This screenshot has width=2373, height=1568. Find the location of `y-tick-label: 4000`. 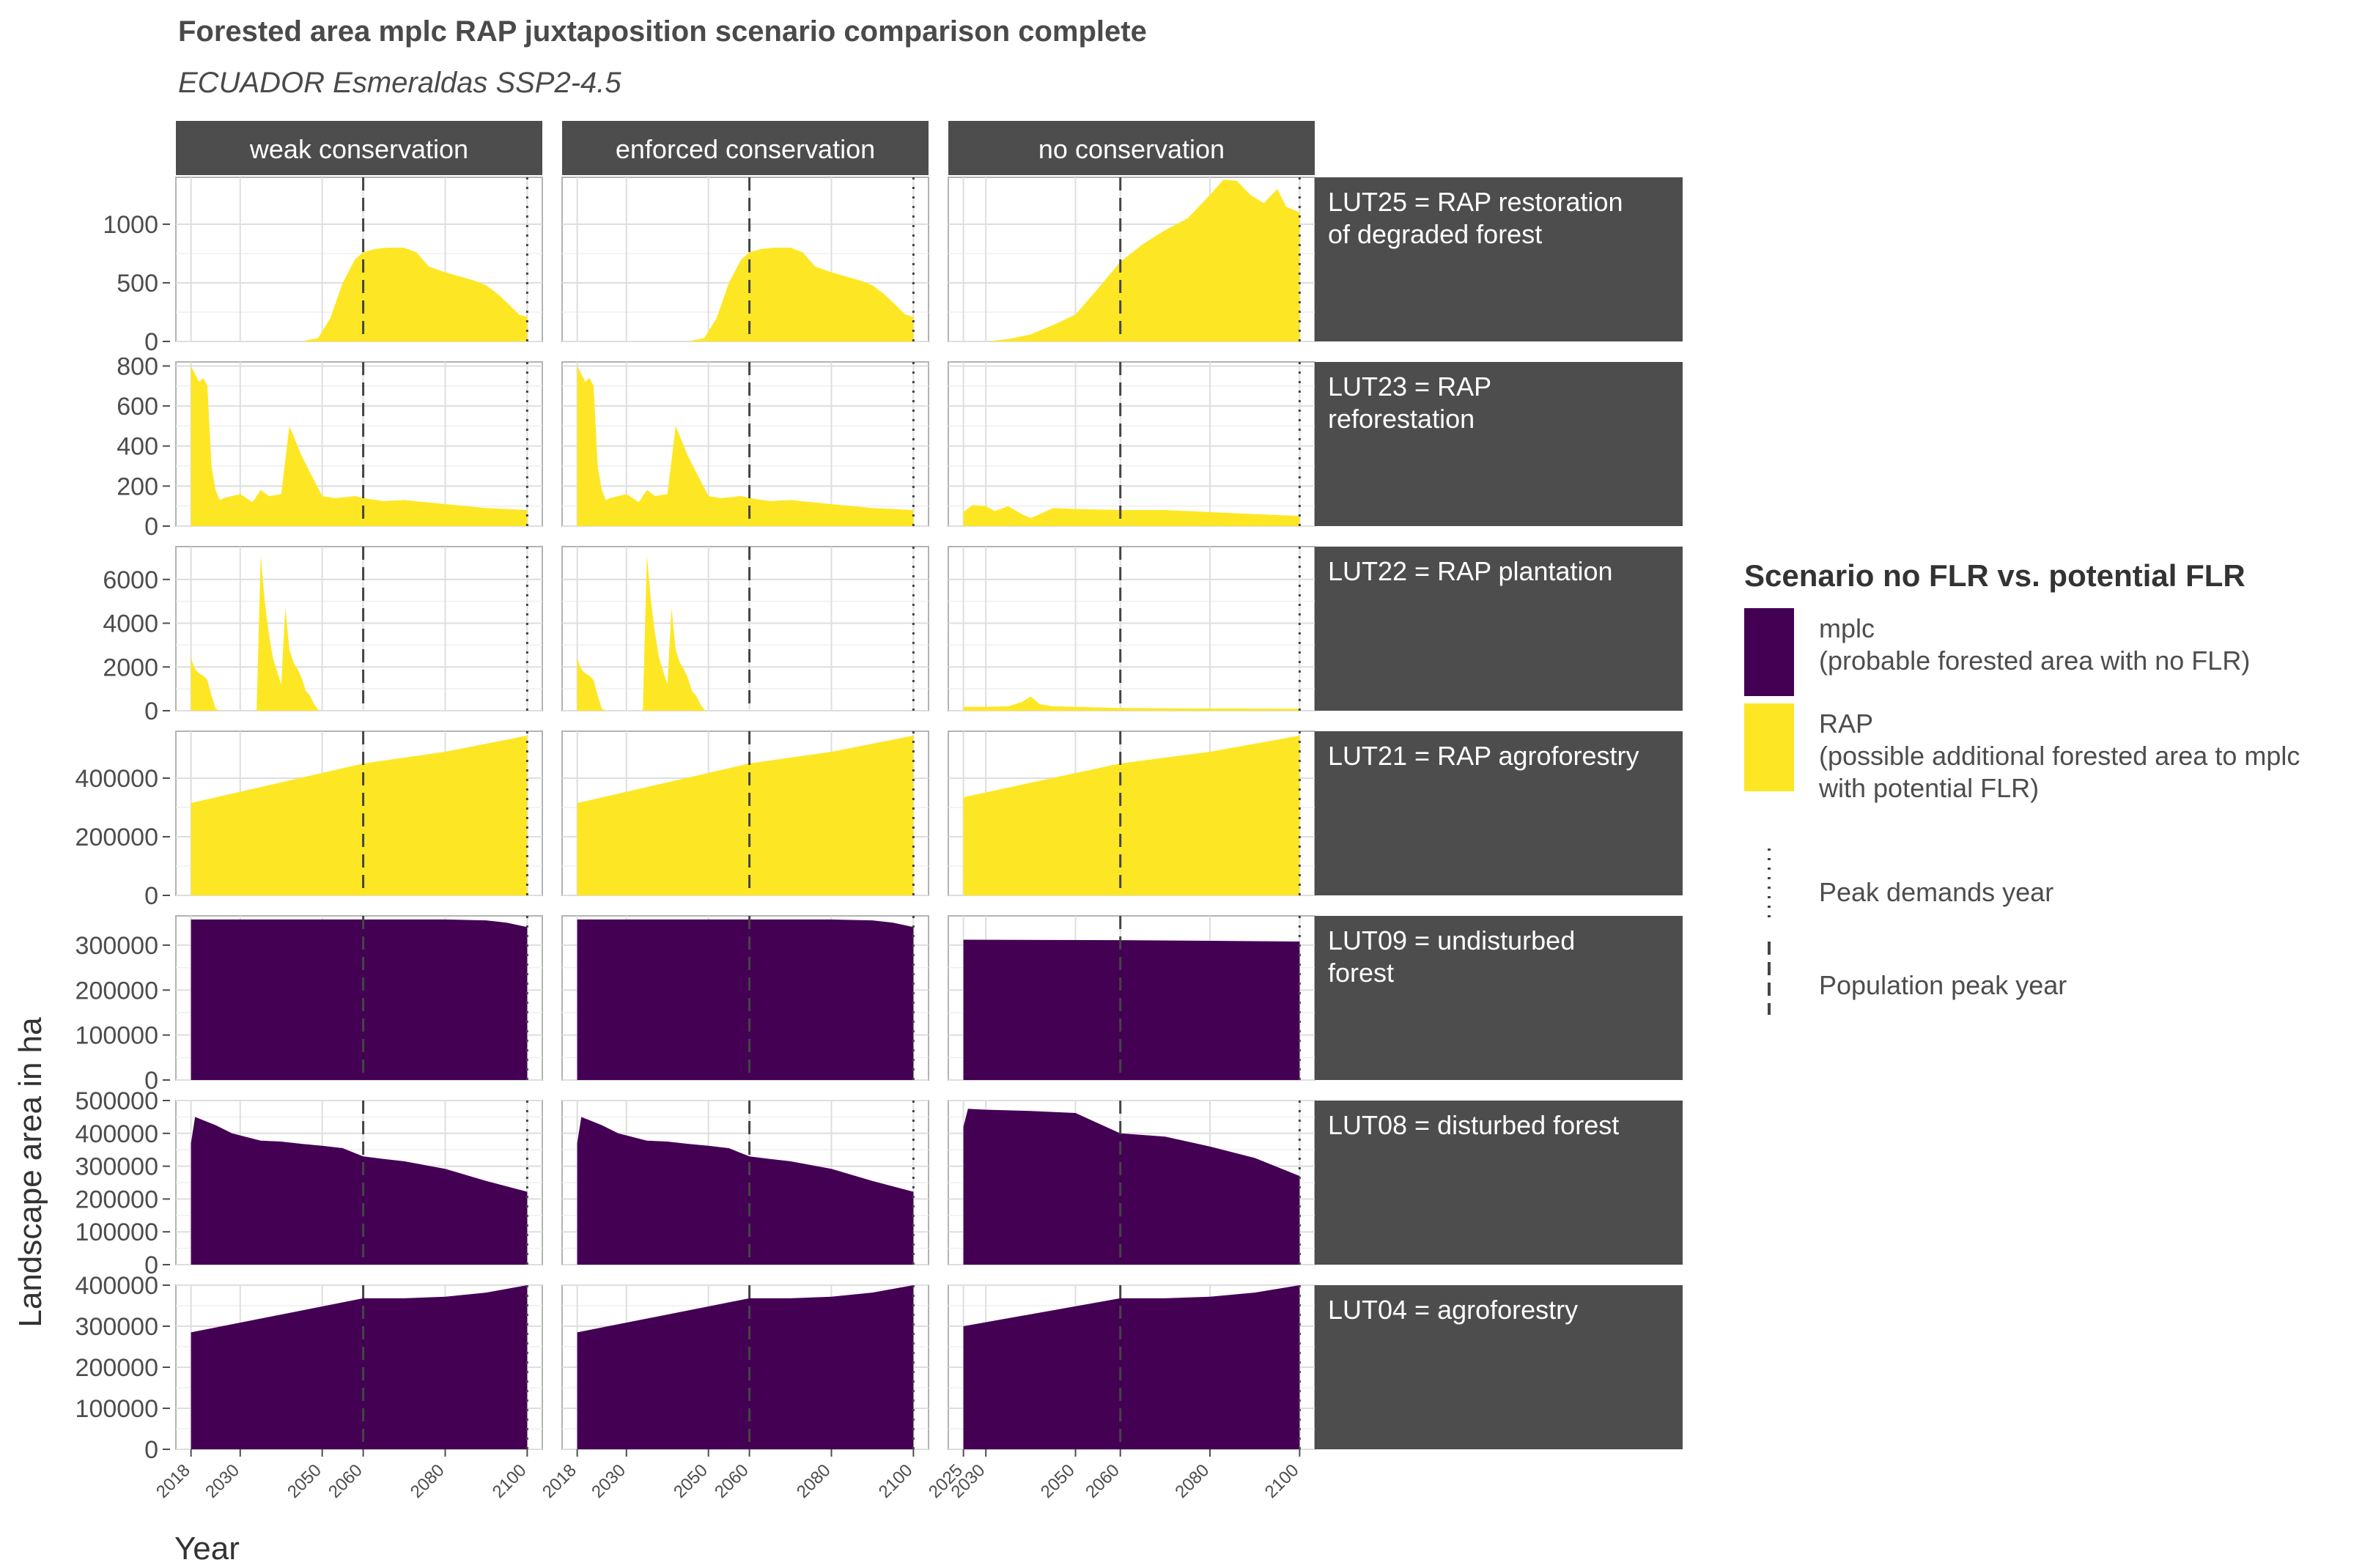

y-tick-label: 4000 is located at coordinates (130, 624).